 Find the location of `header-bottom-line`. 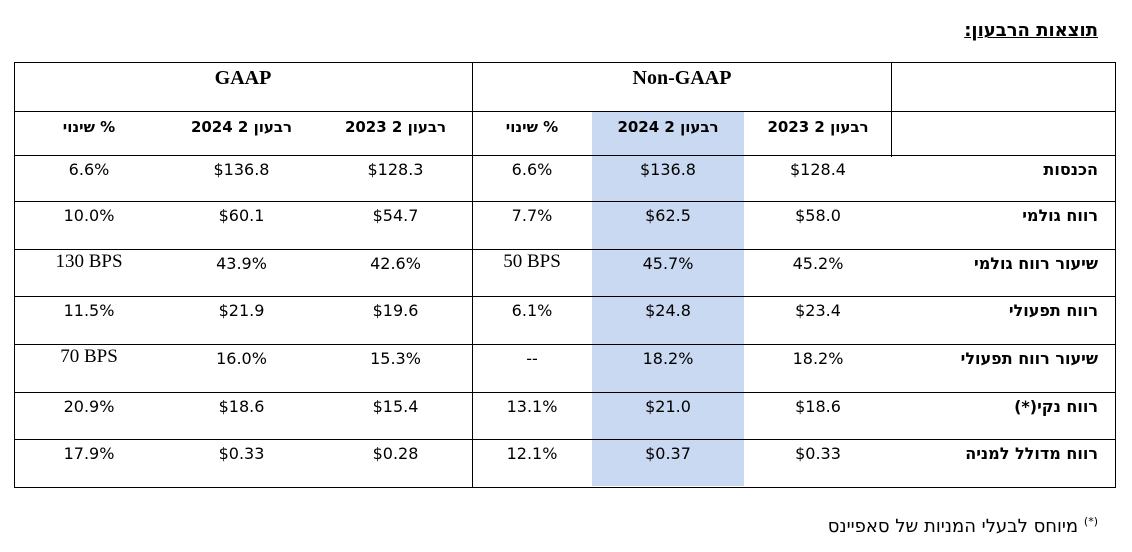

header-bottom-line is located at coordinates (565, 155).